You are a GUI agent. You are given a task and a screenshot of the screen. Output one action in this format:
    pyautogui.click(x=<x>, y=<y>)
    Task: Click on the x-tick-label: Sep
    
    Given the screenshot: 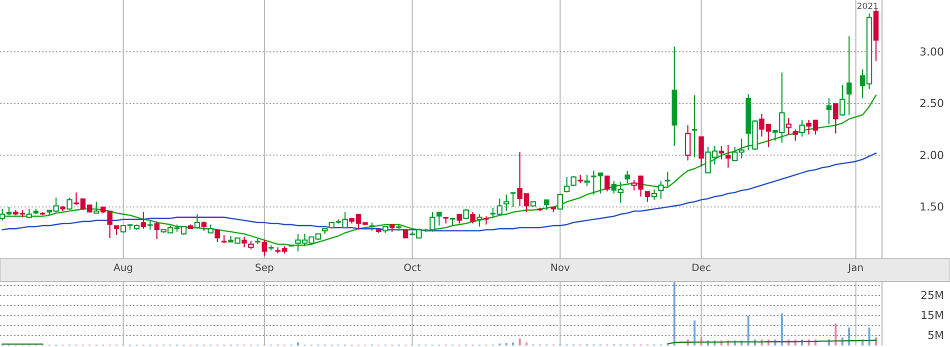 What is the action you would take?
    pyautogui.click(x=264, y=268)
    